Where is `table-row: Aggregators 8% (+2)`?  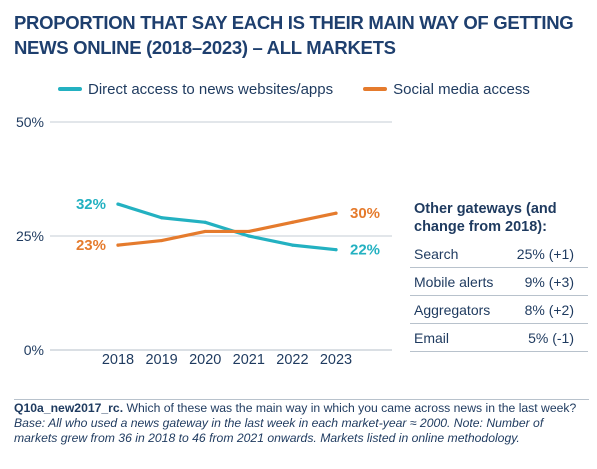 table-row: Aggregators 8% (+2) is located at coordinates (499, 309).